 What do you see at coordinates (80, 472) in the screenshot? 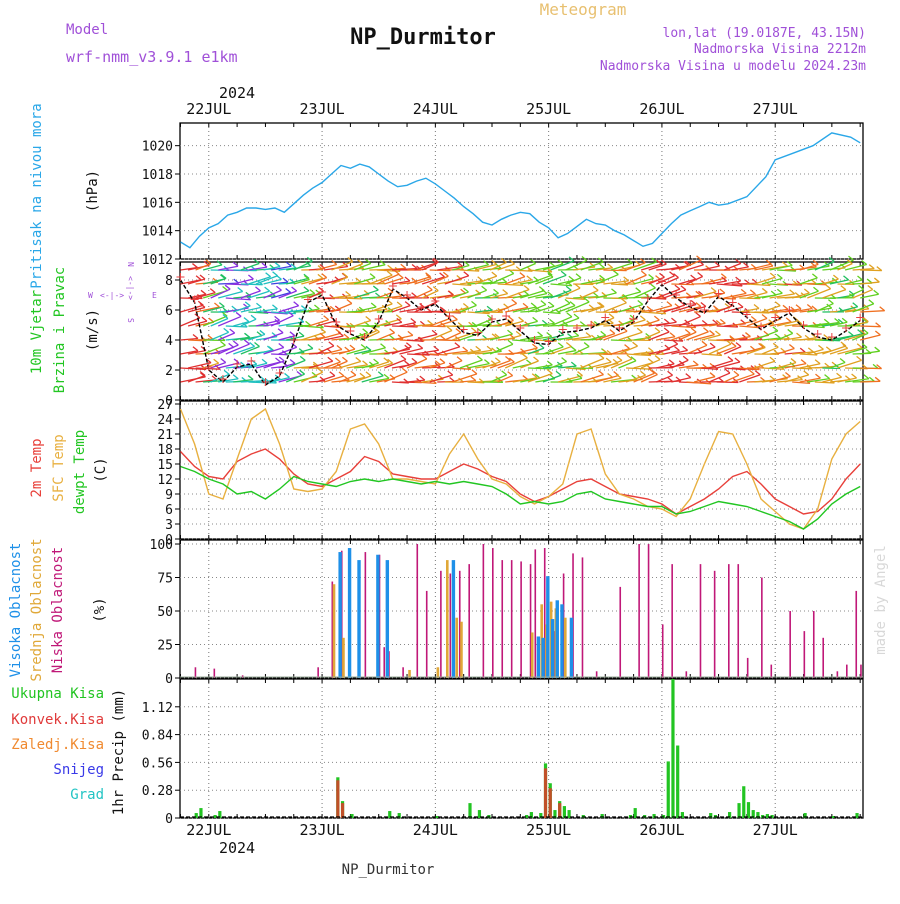
I see `temp-axis-dewpt: dewpt Temp` at bounding box center [80, 472].